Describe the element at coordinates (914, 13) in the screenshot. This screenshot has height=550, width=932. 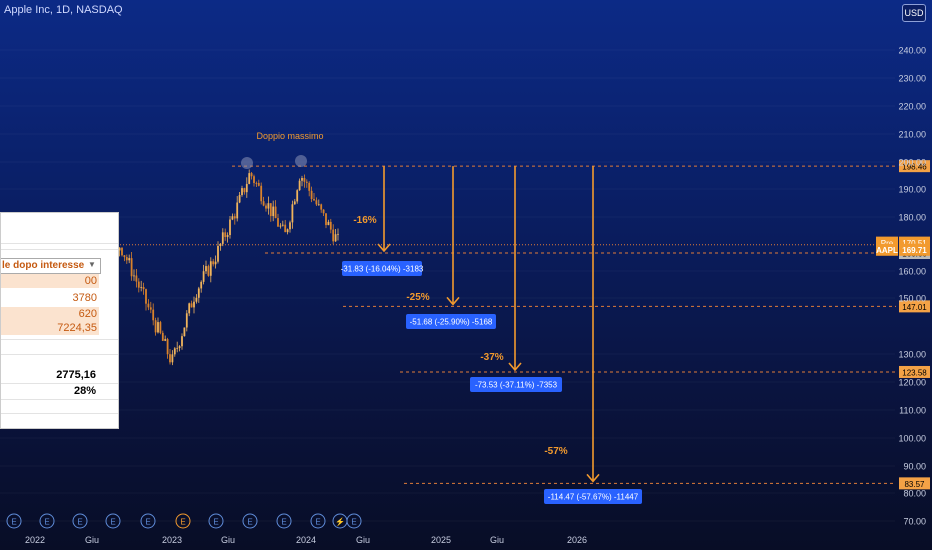
I see `currency-button: USD` at that location.